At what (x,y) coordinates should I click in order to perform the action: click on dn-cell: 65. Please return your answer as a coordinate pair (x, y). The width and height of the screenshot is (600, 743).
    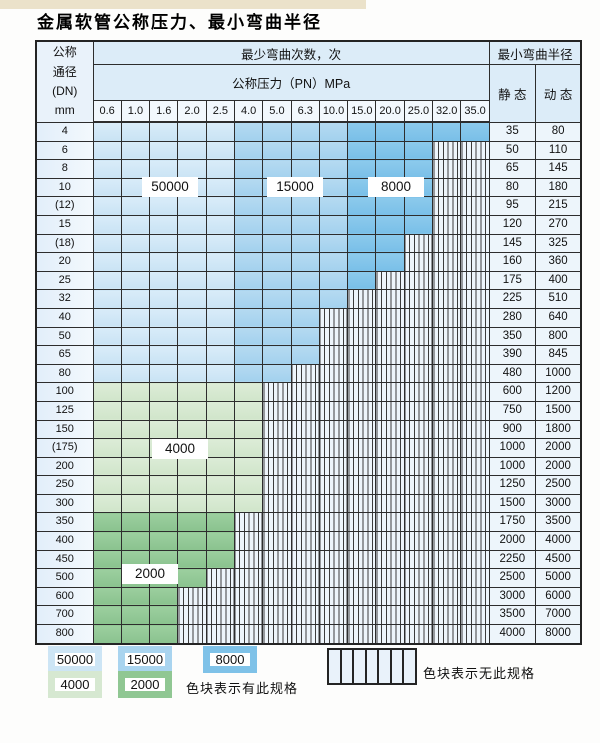
    Looking at the image, I should click on (64, 355).